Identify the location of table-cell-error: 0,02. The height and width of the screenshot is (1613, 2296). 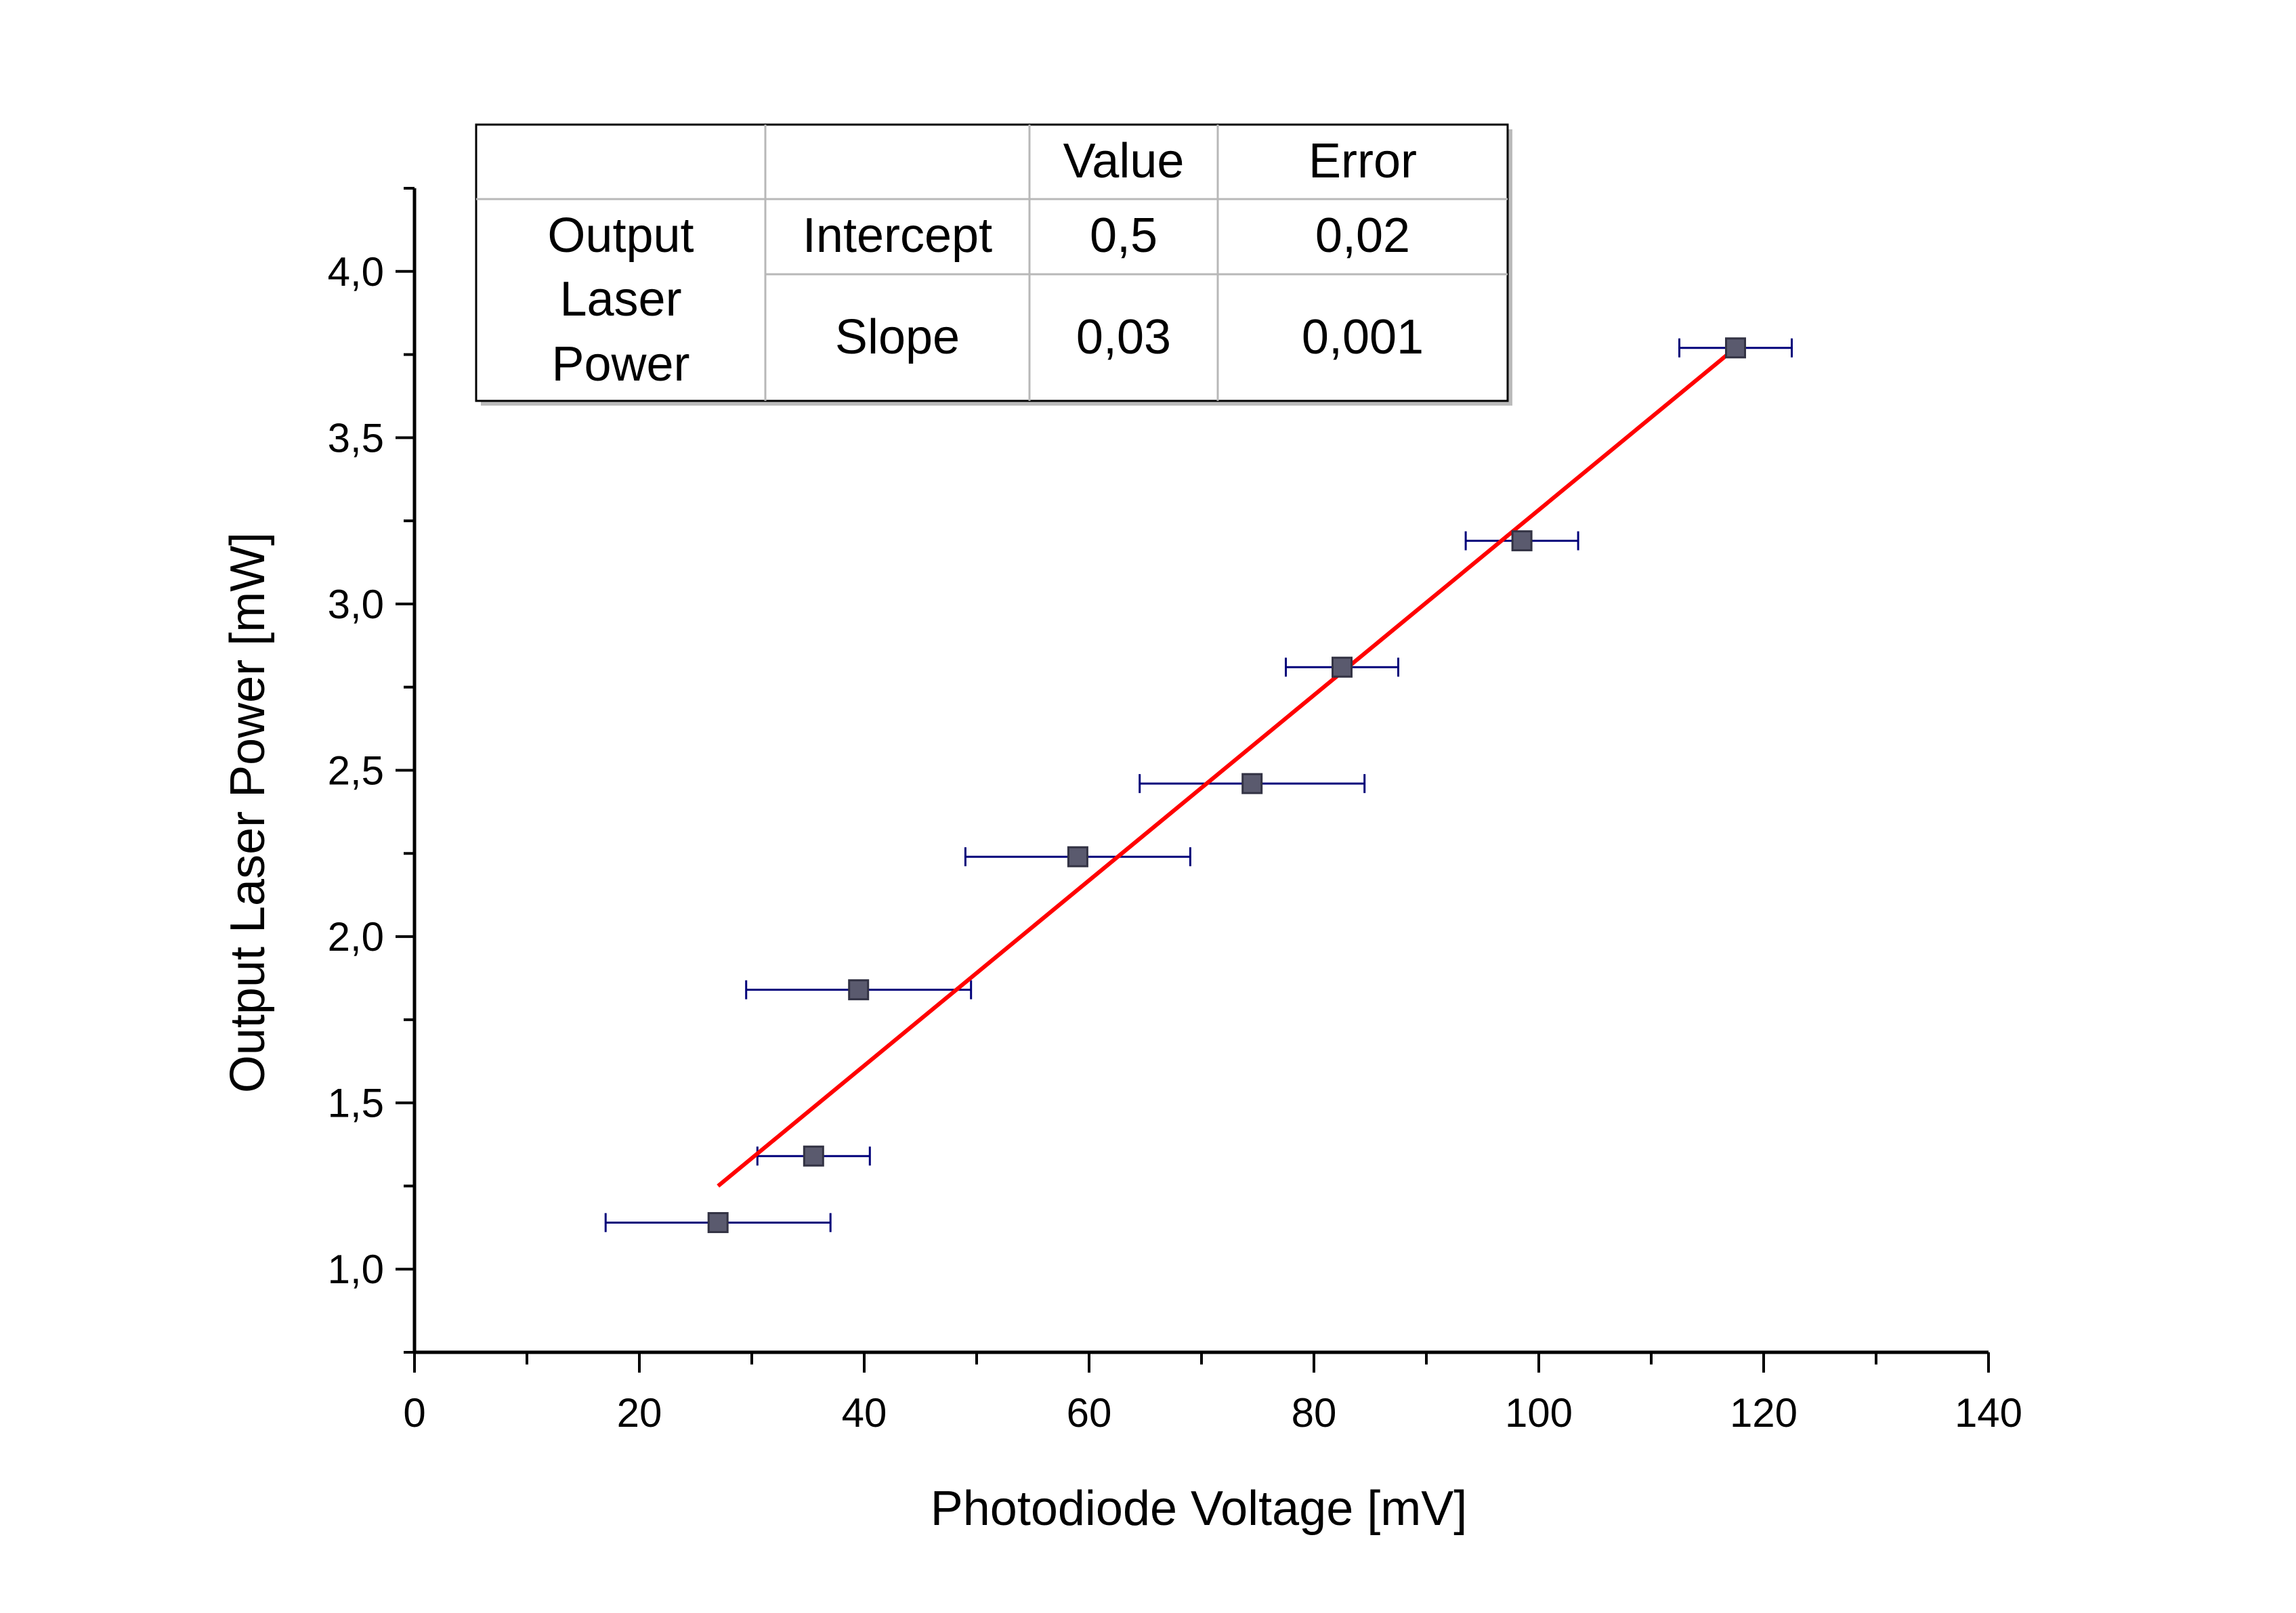
(1362, 236).